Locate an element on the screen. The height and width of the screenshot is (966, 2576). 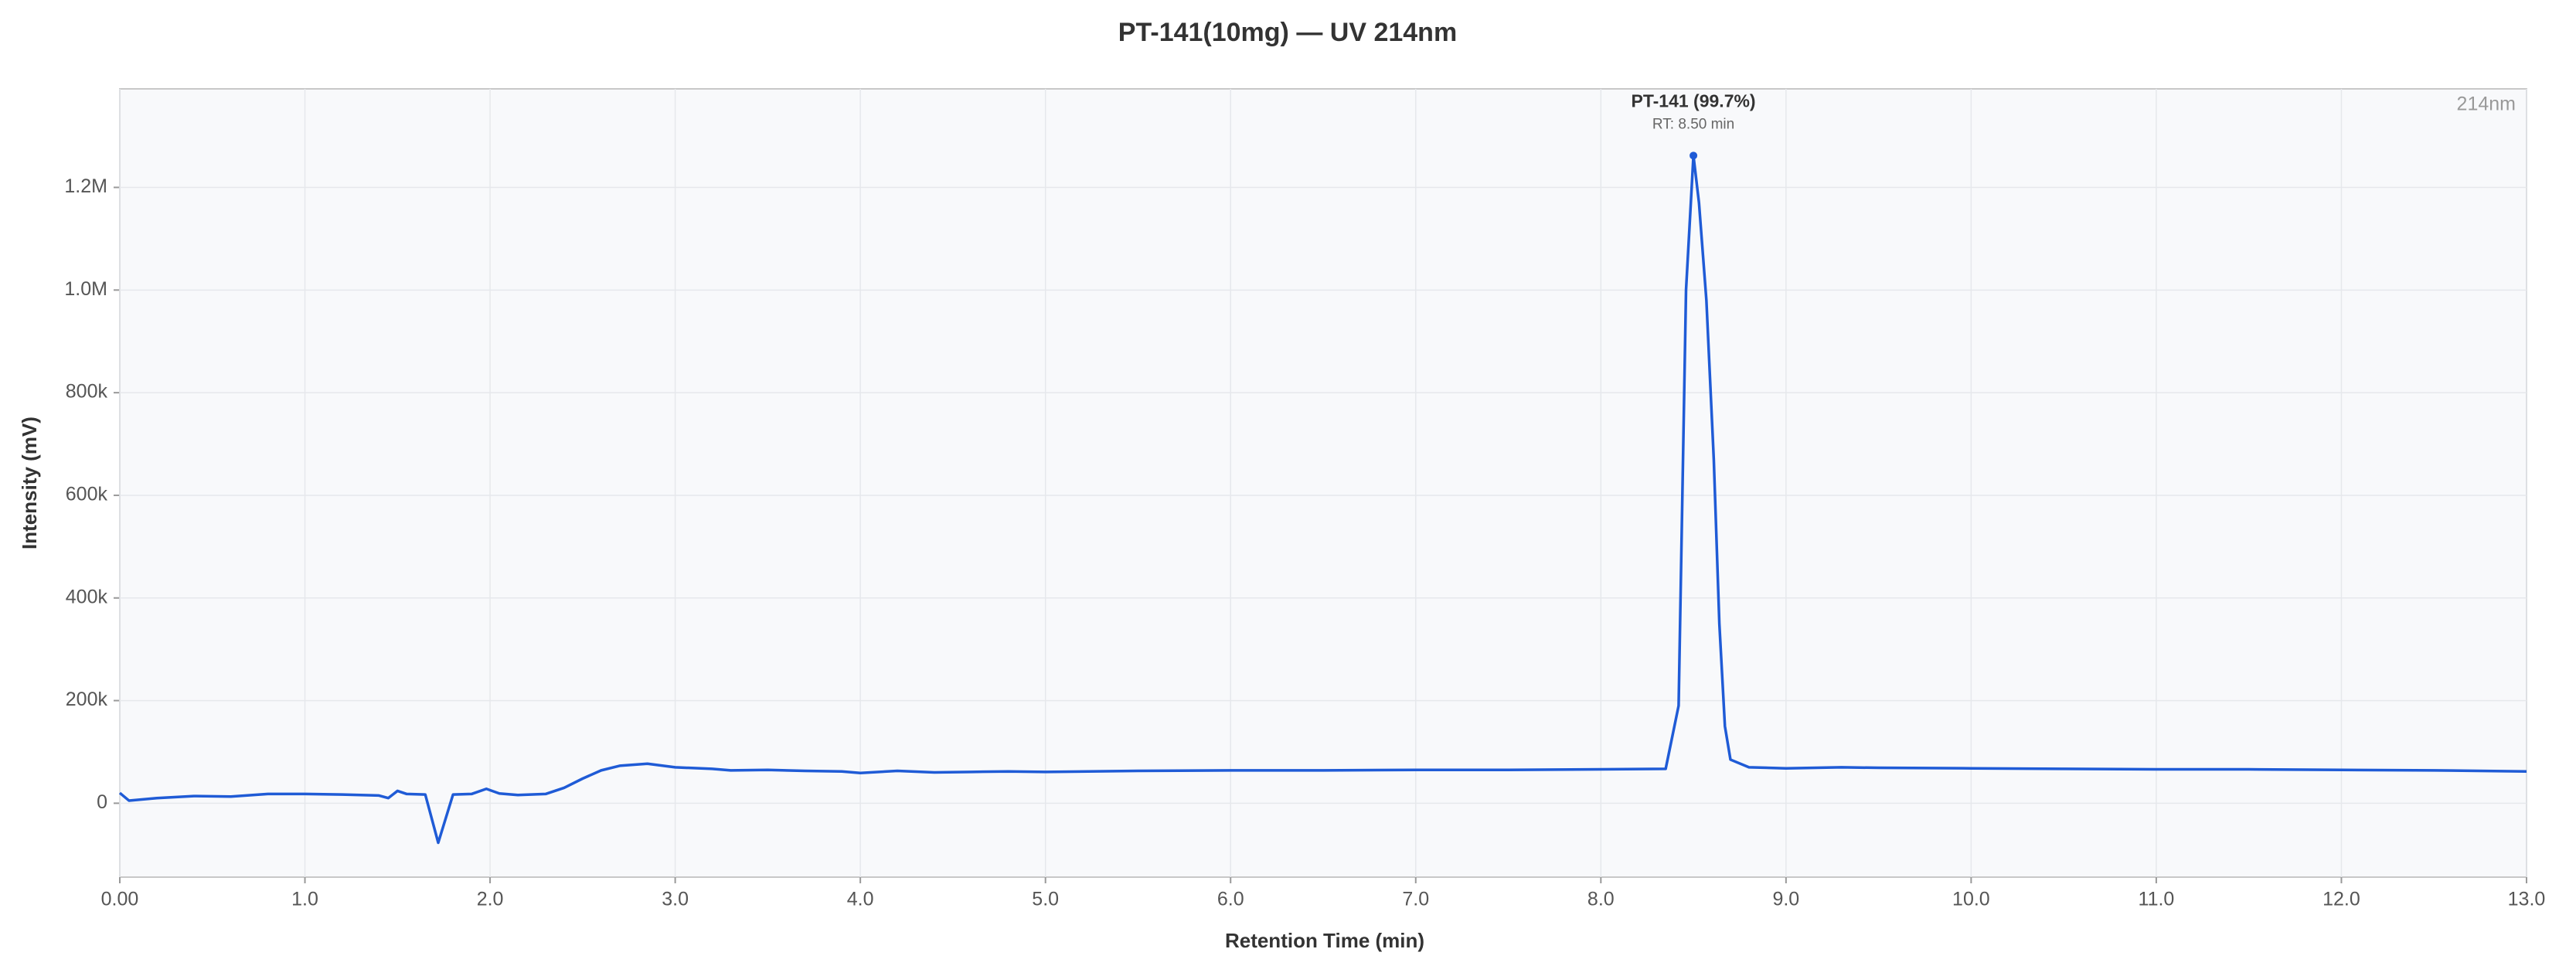
peak-sublabel: RT: 8.50 min is located at coordinates (1693, 124).